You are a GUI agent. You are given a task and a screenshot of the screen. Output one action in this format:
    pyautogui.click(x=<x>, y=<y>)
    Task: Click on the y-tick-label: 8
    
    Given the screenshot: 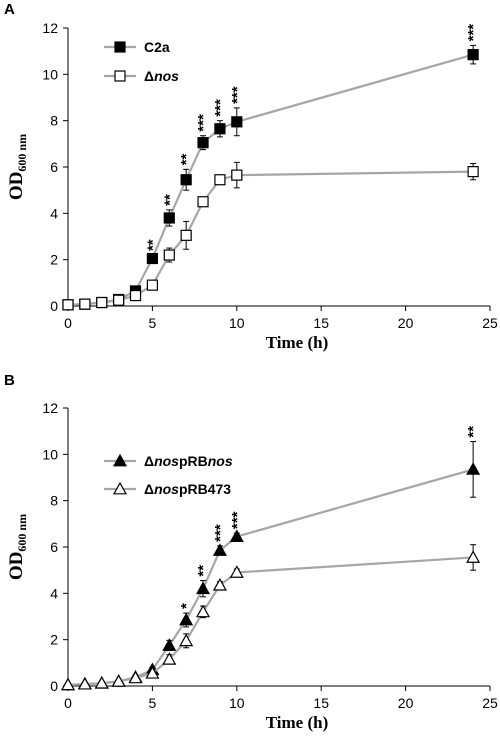 What is the action you would take?
    pyautogui.click(x=54, y=501)
    